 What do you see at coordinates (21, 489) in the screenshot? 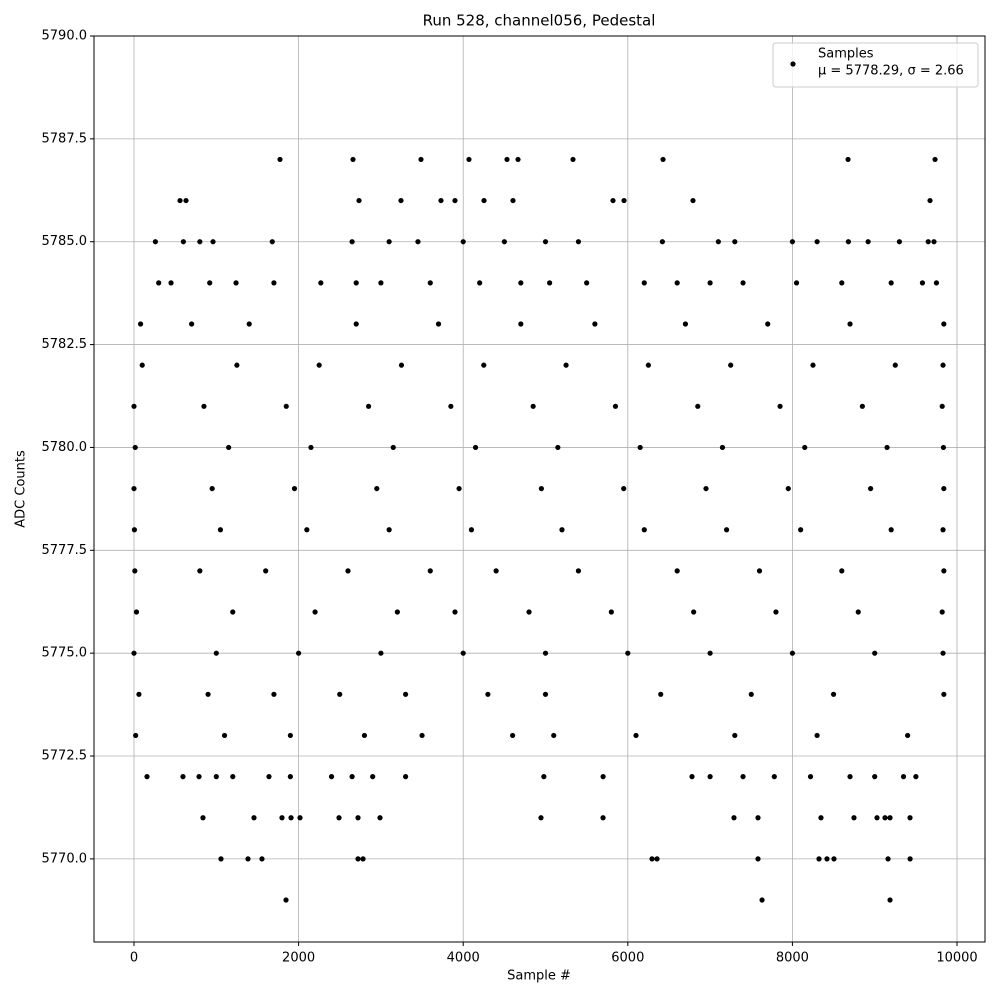
I see `y-axis-label: ADC Counts` at bounding box center [21, 489].